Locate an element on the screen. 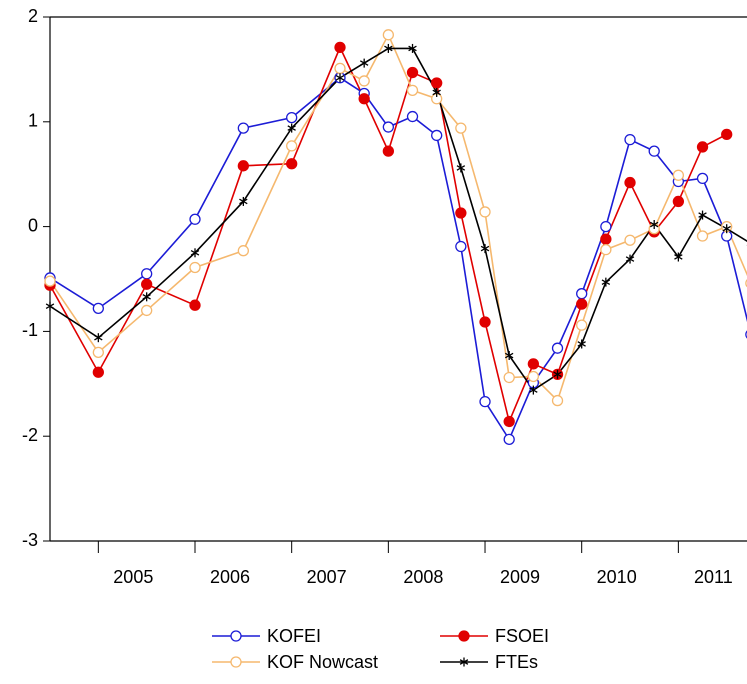  legend-label: FSOEI is located at coordinates (522, 636).